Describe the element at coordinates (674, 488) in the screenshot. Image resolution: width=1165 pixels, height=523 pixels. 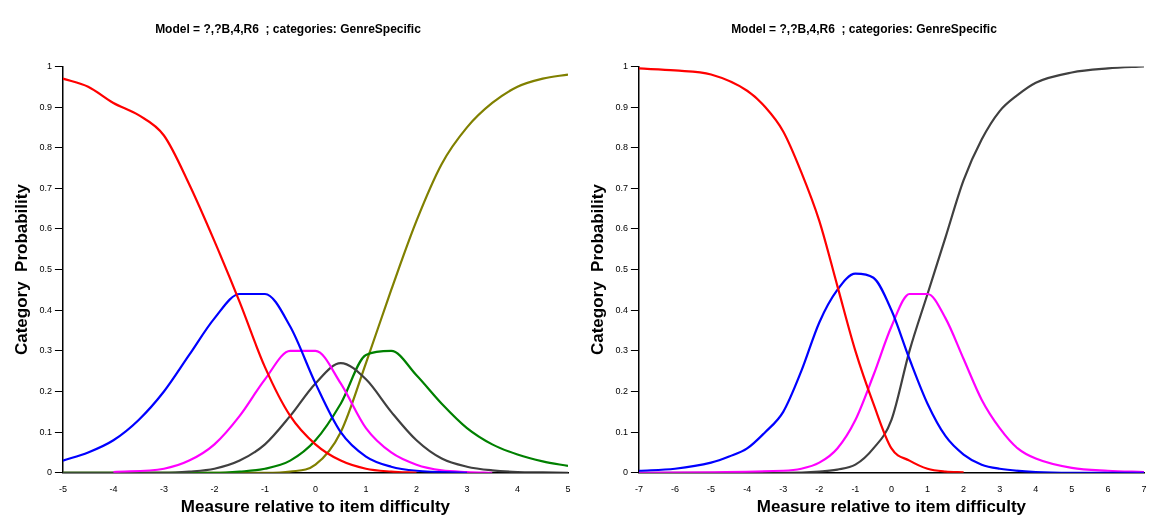
I see `x-tick-label: -6` at that location.